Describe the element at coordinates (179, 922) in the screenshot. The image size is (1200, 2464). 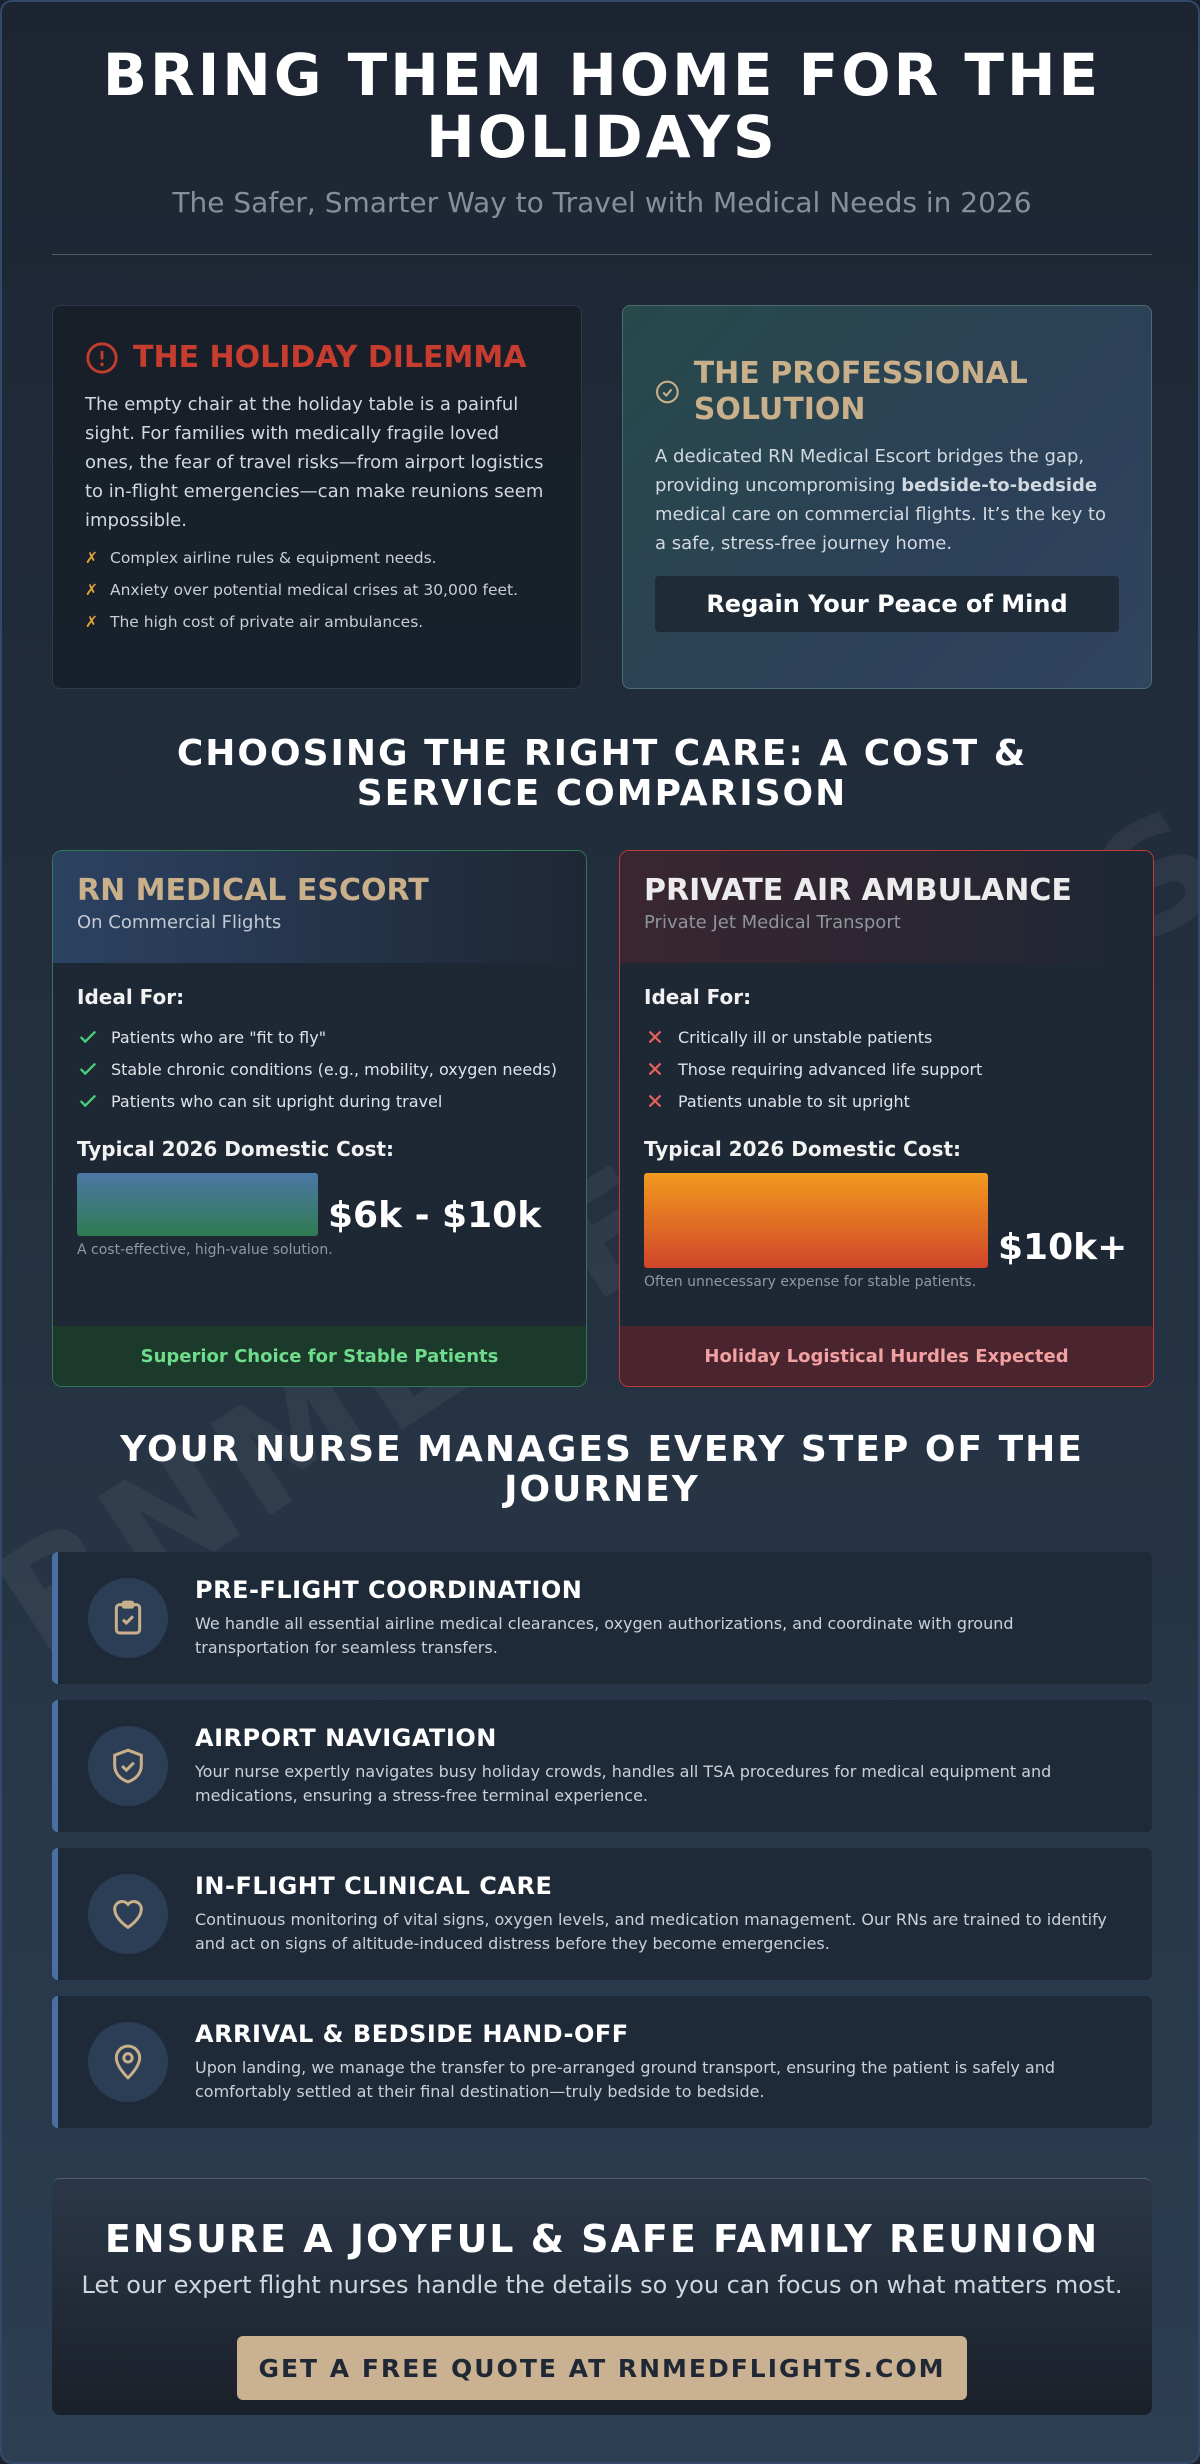
I see `option-subtitle: On Commercial Flights` at that location.